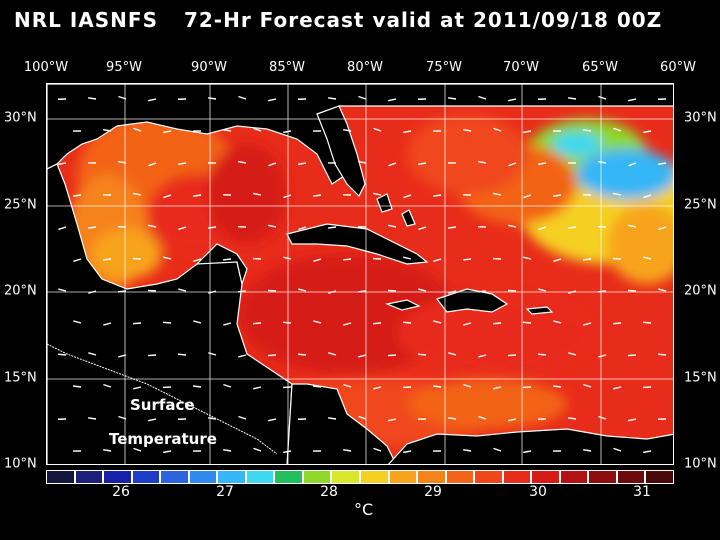 This screenshot has width=720, height=540. I want to click on forecast-valid-time: 72-Hr Forecast valid at 2011/09/18 00Z, so click(423, 20).